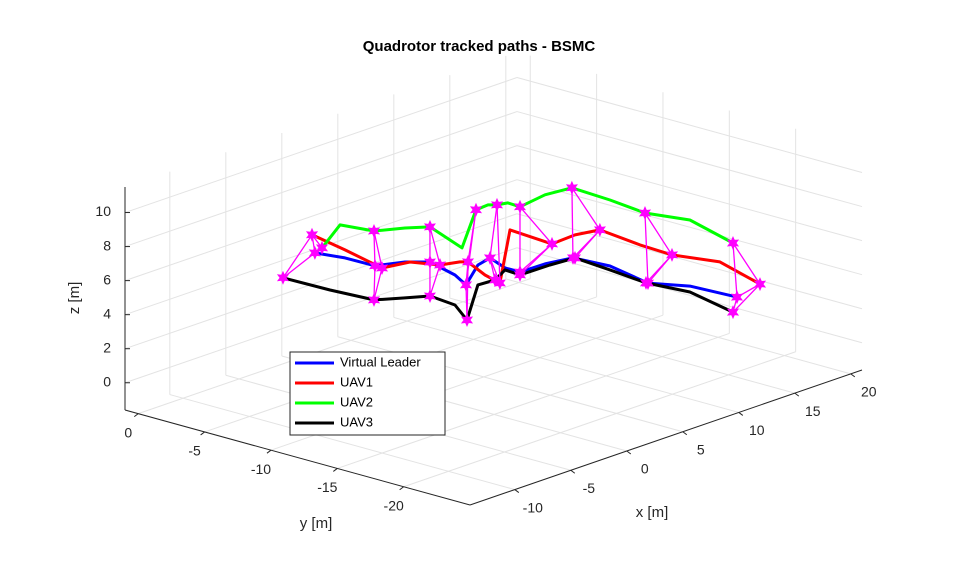 The height and width of the screenshot is (570, 958). Describe the element at coordinates (128, 432) in the screenshot. I see `y-tick-label: 0` at that location.